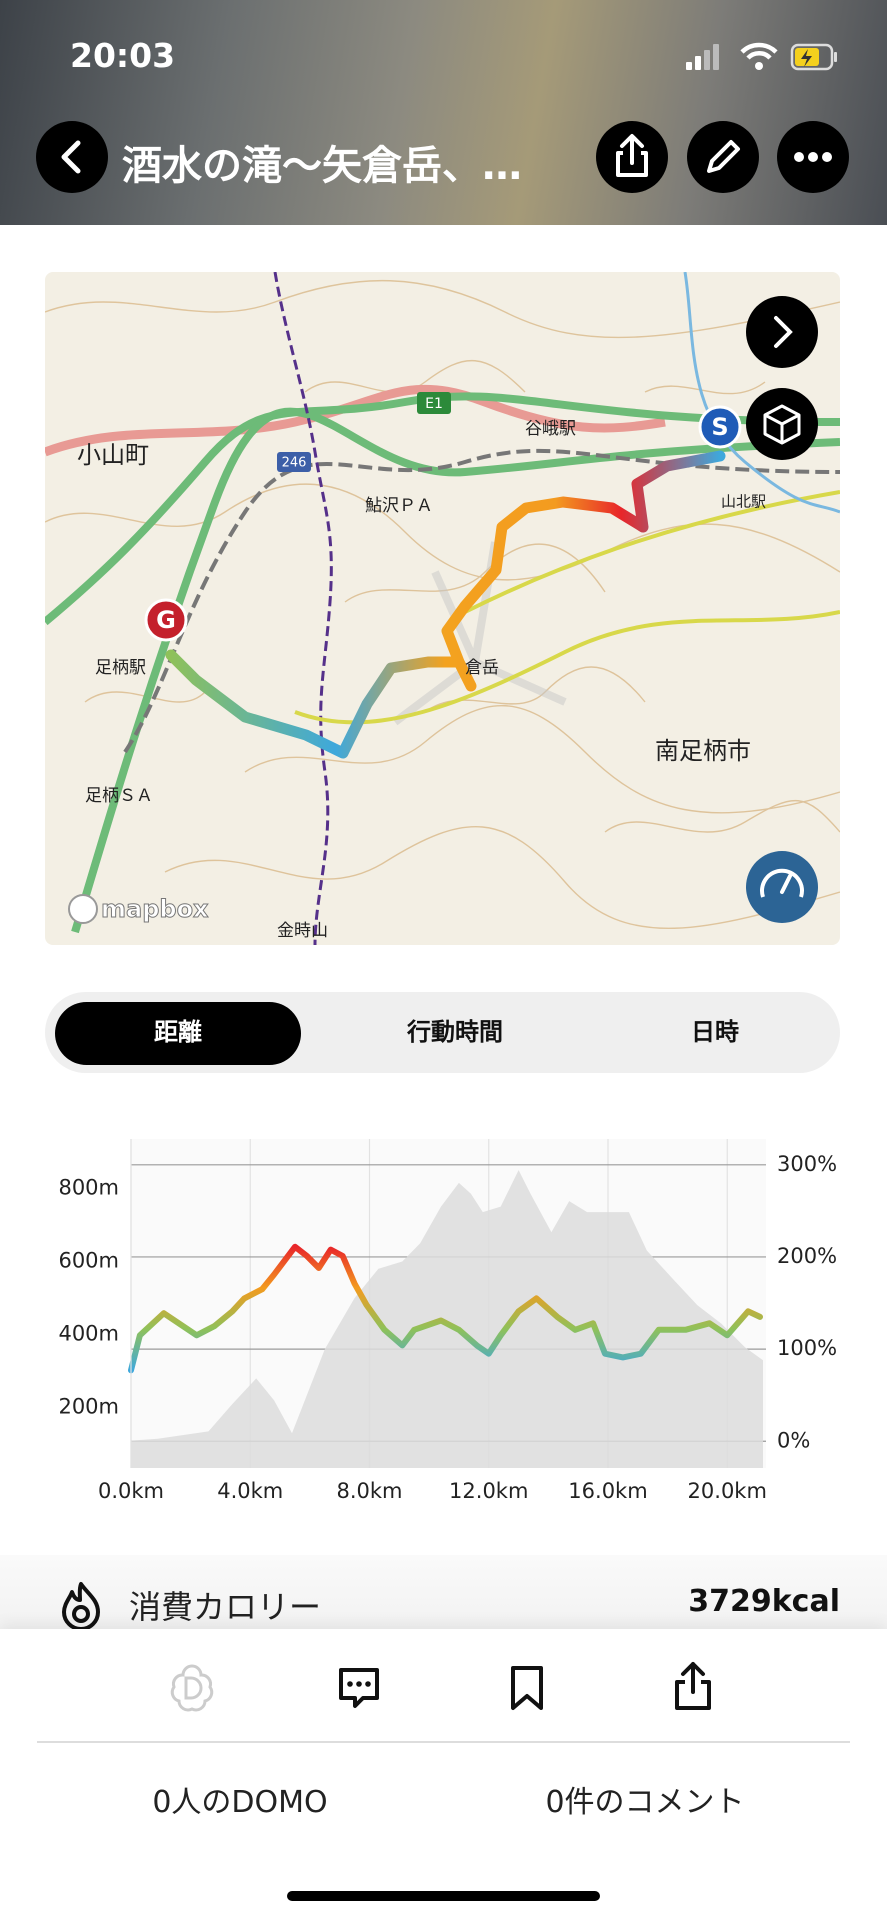  Describe the element at coordinates (240, 1802) in the screenshot. I see `domo-count: 0人のDOMO` at that location.